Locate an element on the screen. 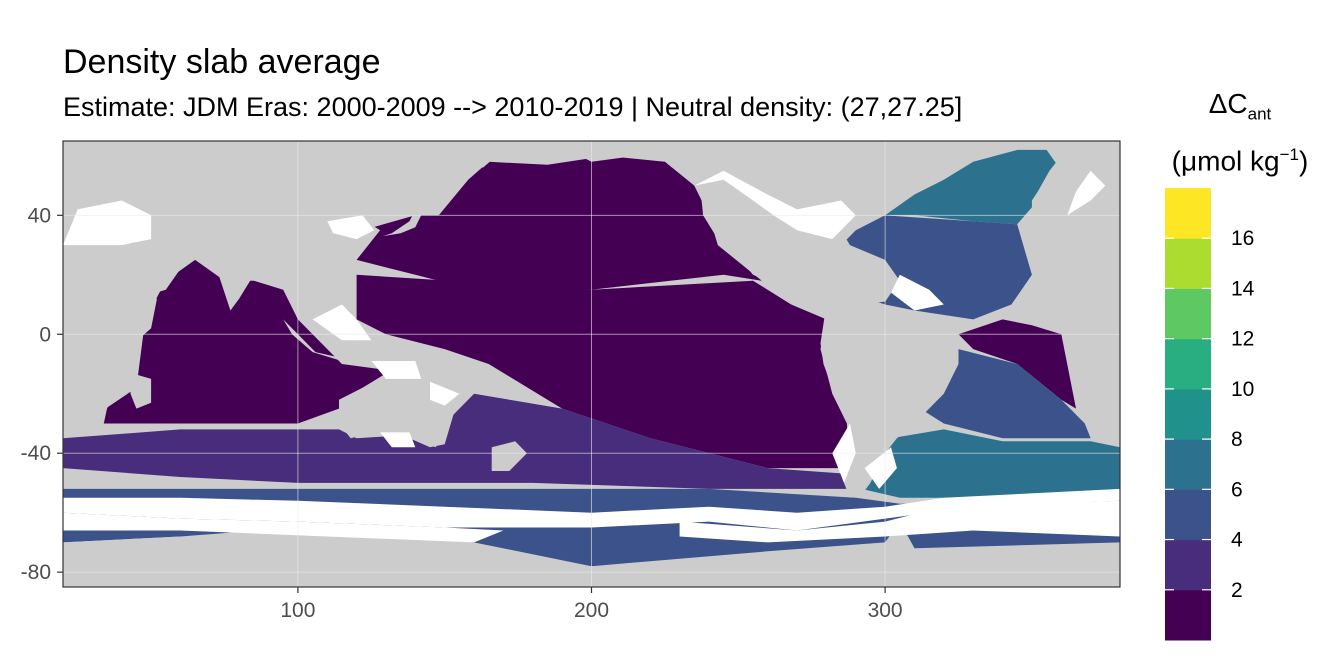 This screenshot has width=1344, height=672. new-zealand-land is located at coordinates (509, 456).